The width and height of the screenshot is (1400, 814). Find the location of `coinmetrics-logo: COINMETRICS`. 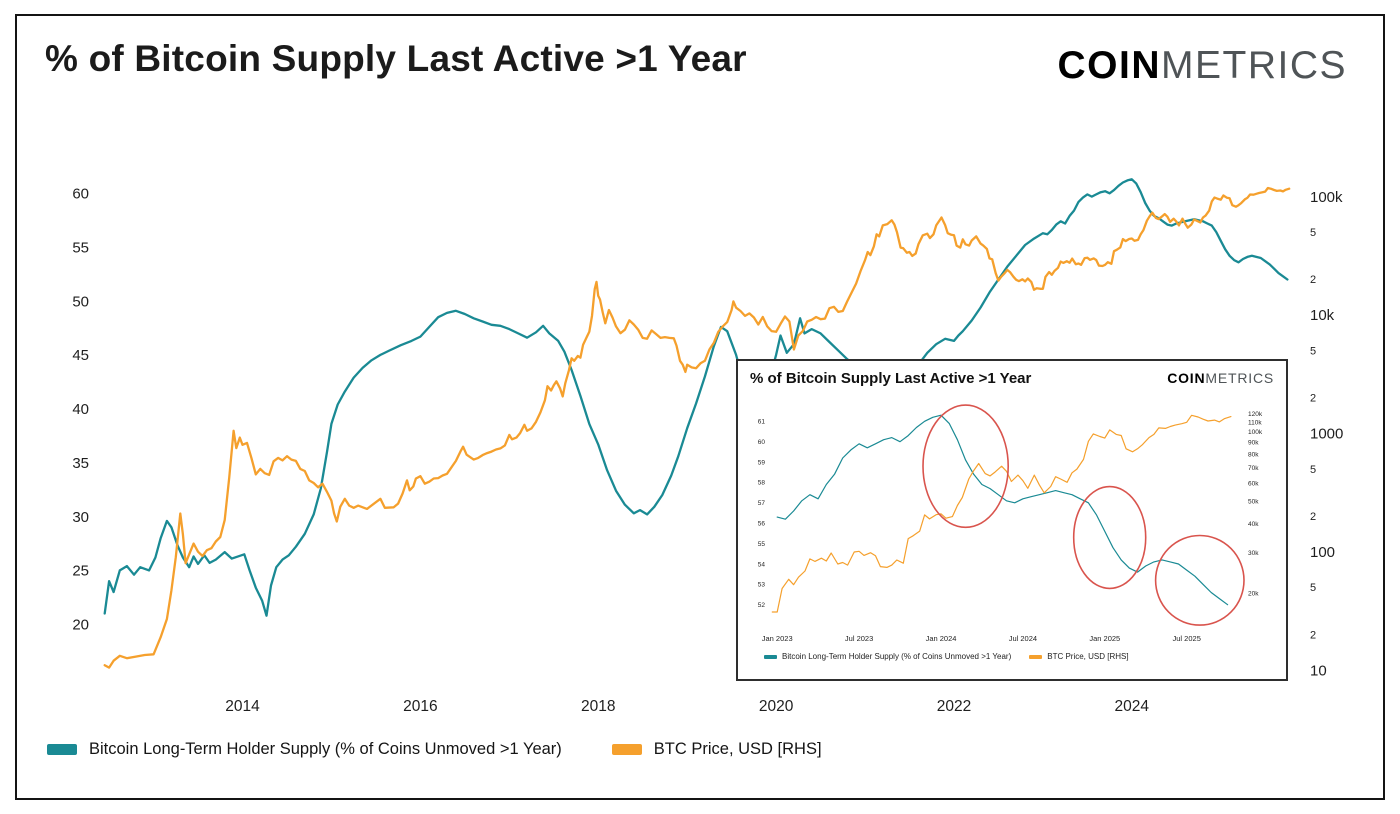

coinmetrics-logo: COINMETRICS is located at coordinates (1203, 66).